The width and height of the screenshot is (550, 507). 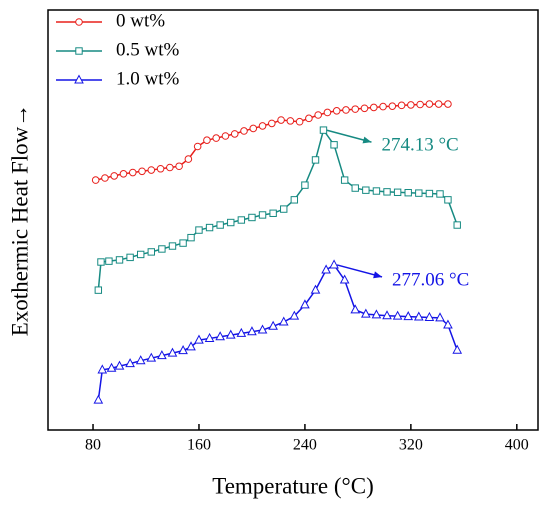 What do you see at coordinates (292, 485) in the screenshot?
I see `x-axis-label: Temperature (°C)` at bounding box center [292, 485].